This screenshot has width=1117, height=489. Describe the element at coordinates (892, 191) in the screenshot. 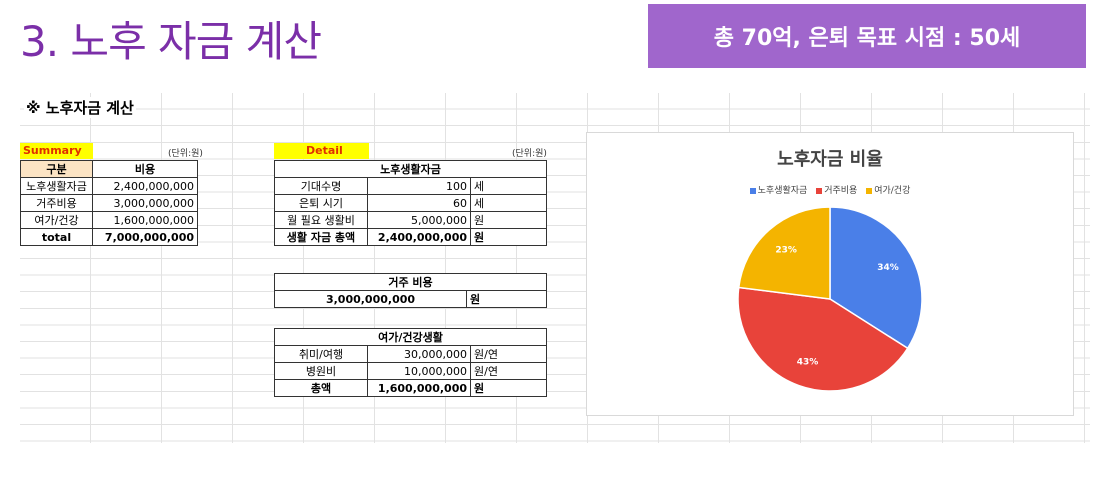

I see `legend-label: 여가/건강` at that location.